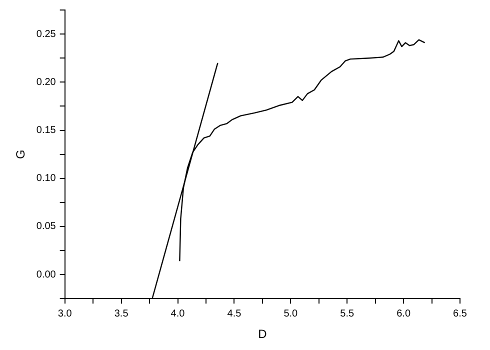  Describe the element at coordinates (46, 178) in the screenshot. I see `y-tick-label: 0.10` at that location.